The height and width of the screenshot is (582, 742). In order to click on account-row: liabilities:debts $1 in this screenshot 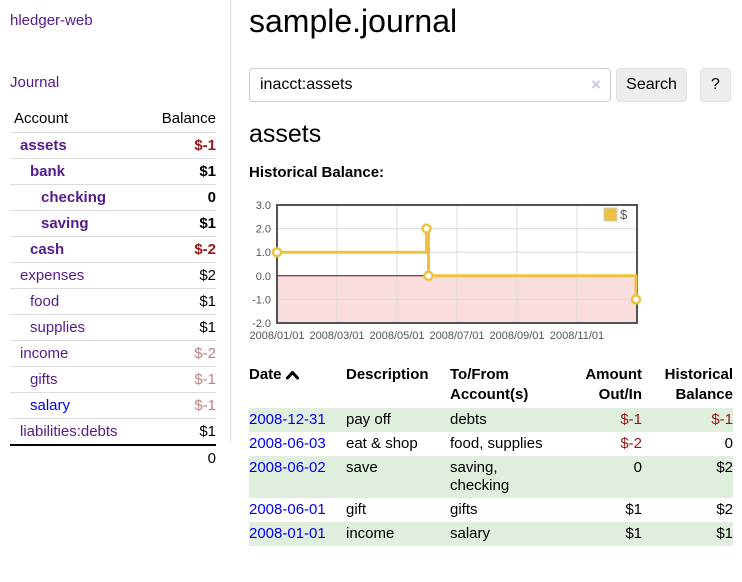, I will do `click(113, 432)`.